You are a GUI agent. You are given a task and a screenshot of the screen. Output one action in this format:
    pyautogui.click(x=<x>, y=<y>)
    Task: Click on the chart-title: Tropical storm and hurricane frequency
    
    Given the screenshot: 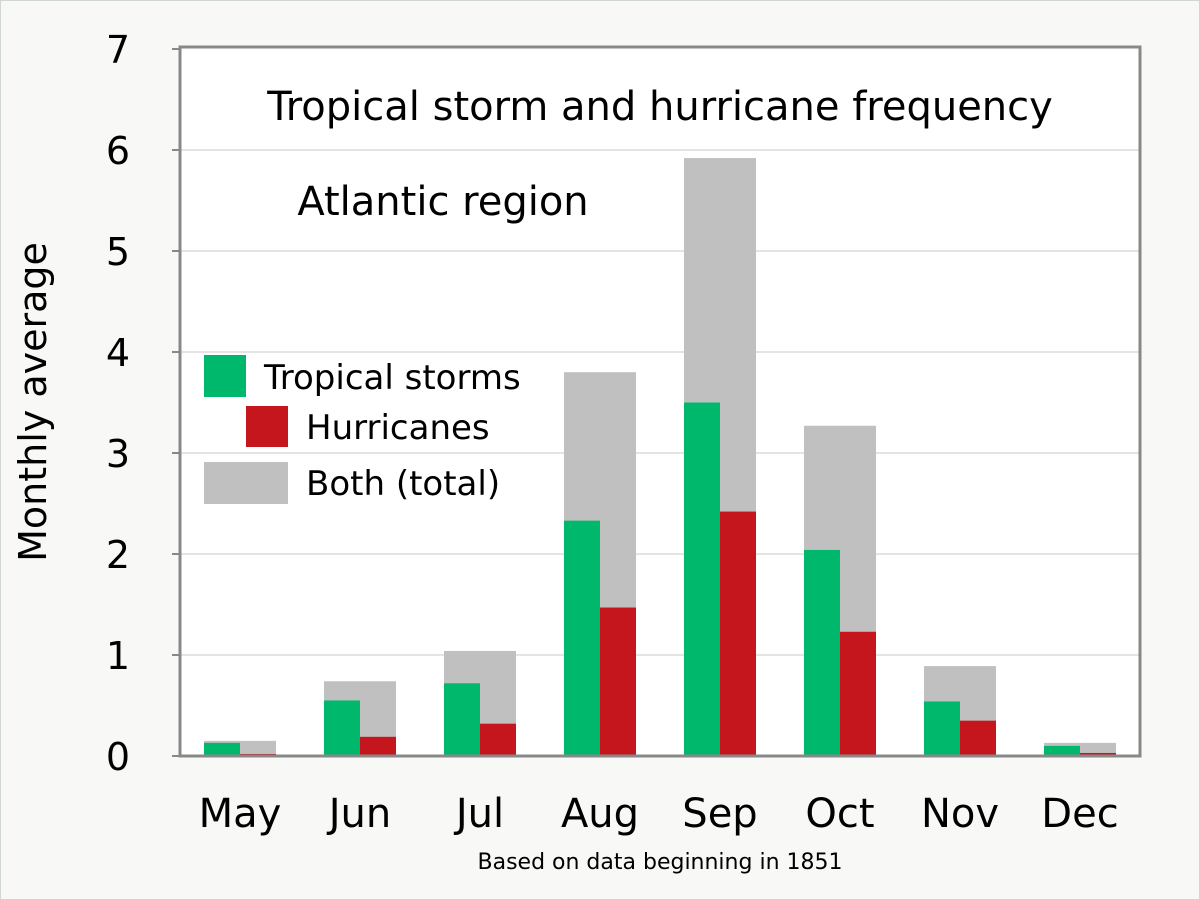 What is the action you would take?
    pyautogui.click(x=659, y=107)
    